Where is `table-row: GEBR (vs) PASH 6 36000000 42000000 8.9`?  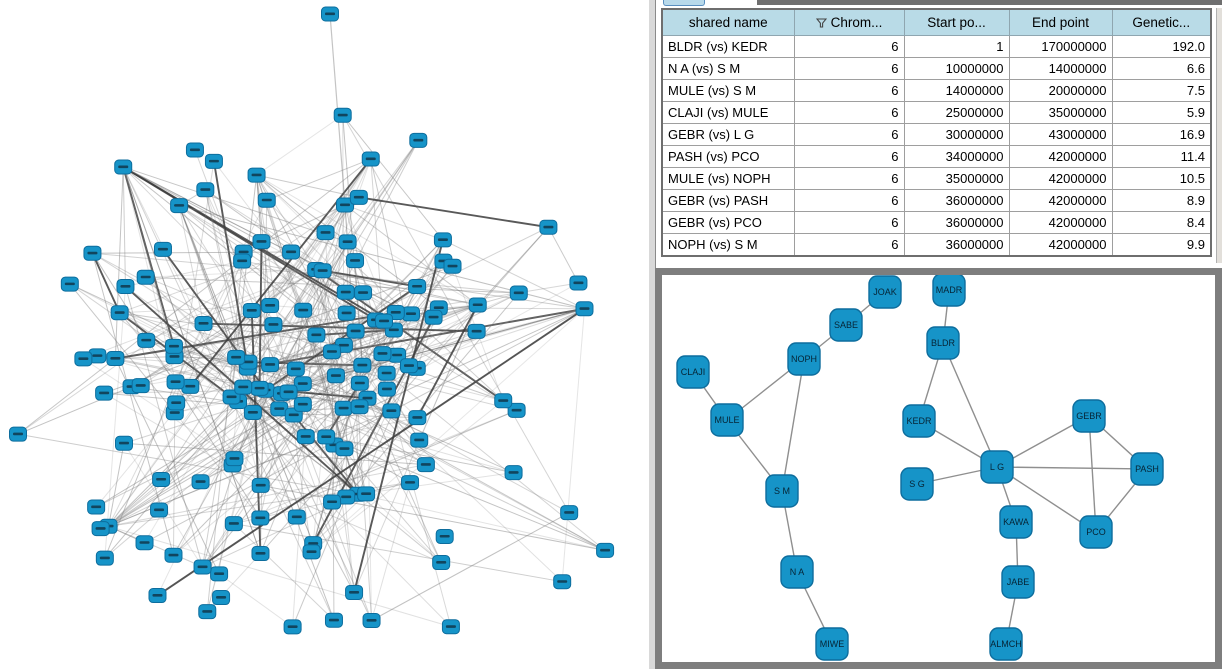 table-row: GEBR (vs) PASH 6 36000000 42000000 8.9 is located at coordinates (936, 200).